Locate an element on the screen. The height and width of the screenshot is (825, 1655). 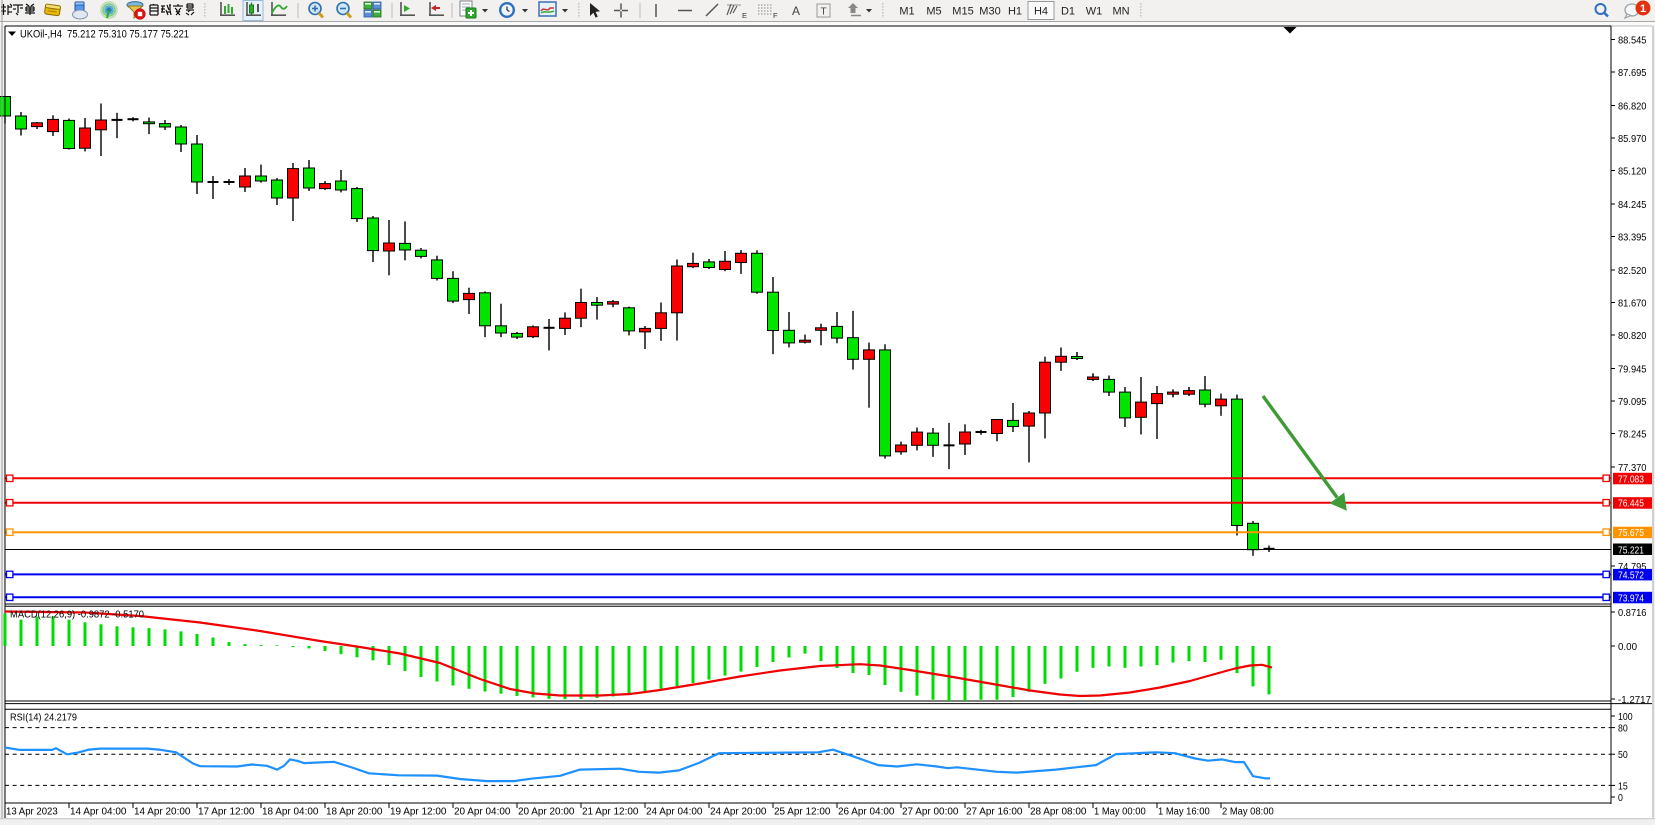
svg-text: 15 is located at coordinates (1623, 786).